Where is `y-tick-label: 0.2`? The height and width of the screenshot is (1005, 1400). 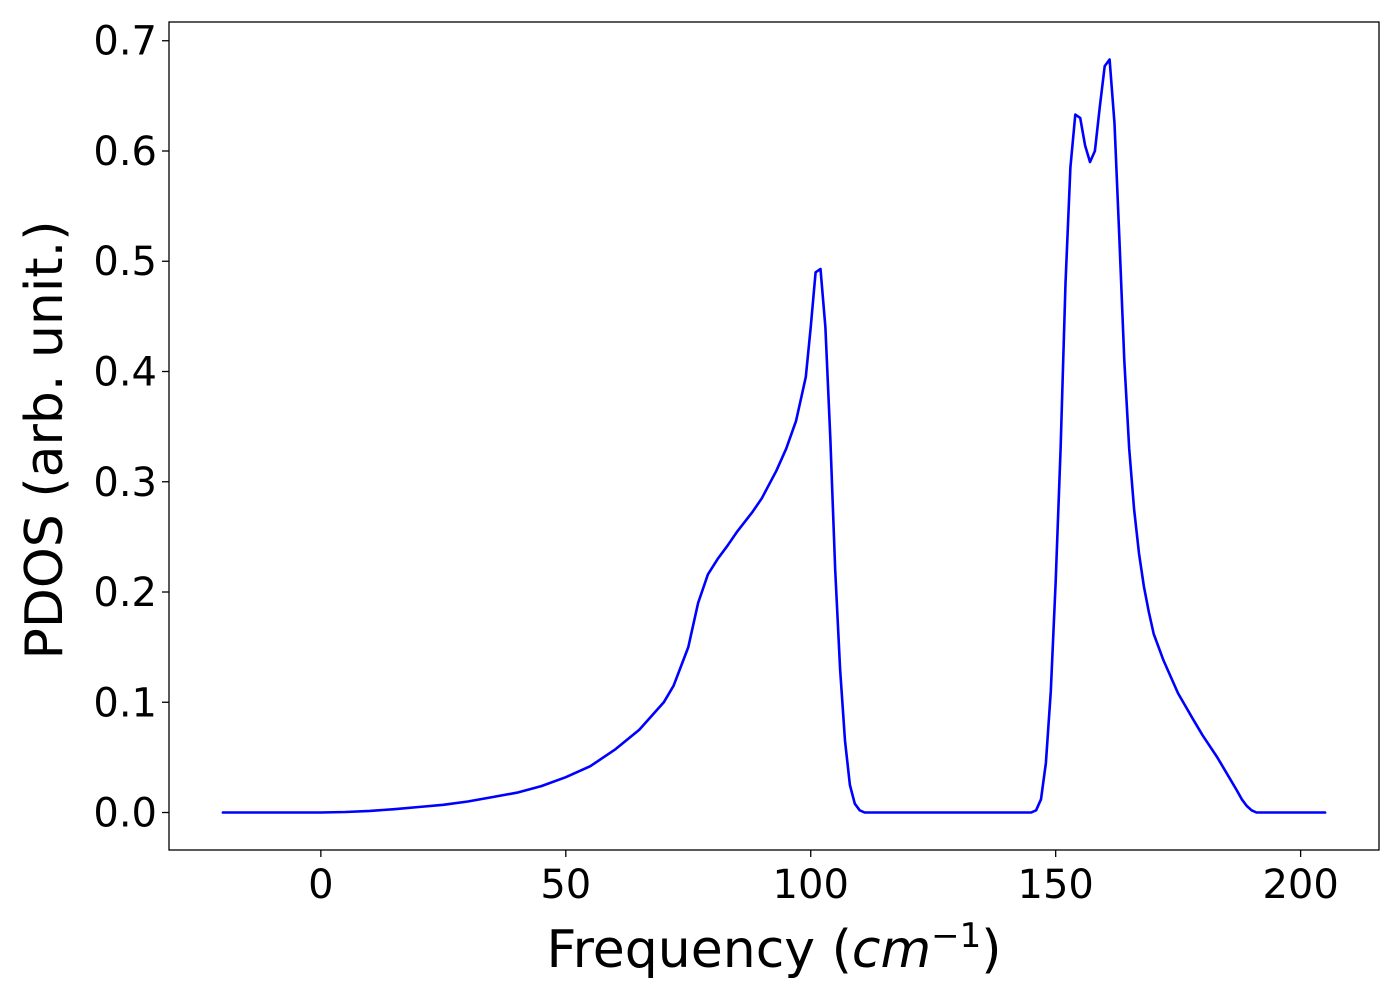 y-tick-label: 0.2 is located at coordinates (125, 593).